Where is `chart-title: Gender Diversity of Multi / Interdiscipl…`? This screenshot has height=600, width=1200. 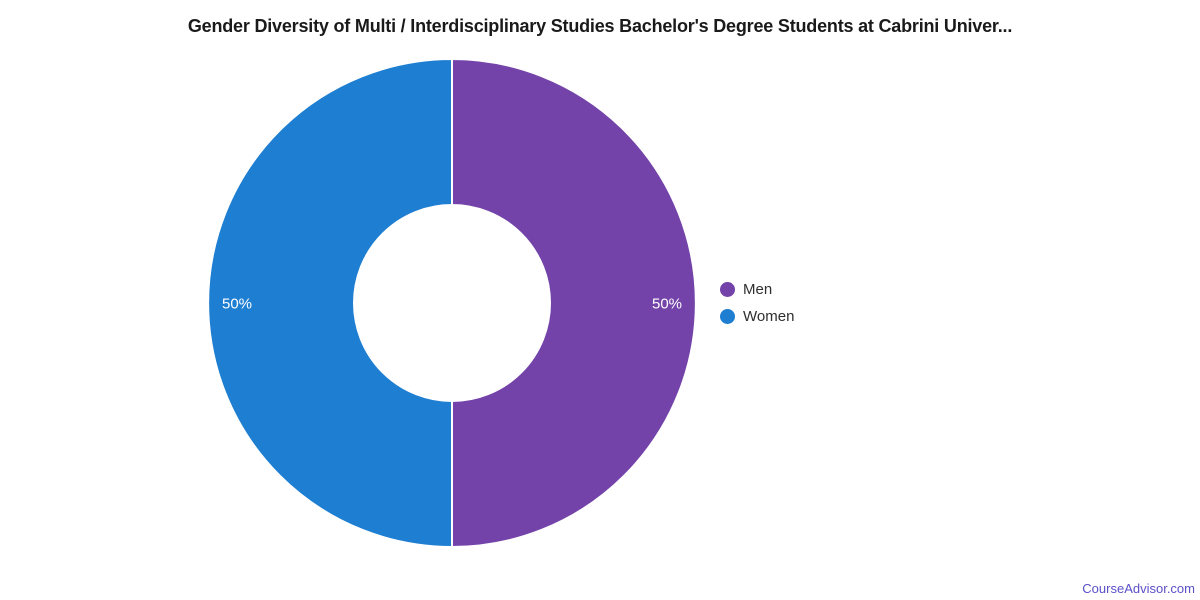
chart-title: Gender Diversity of Multi / Interdiscipl… is located at coordinates (600, 26).